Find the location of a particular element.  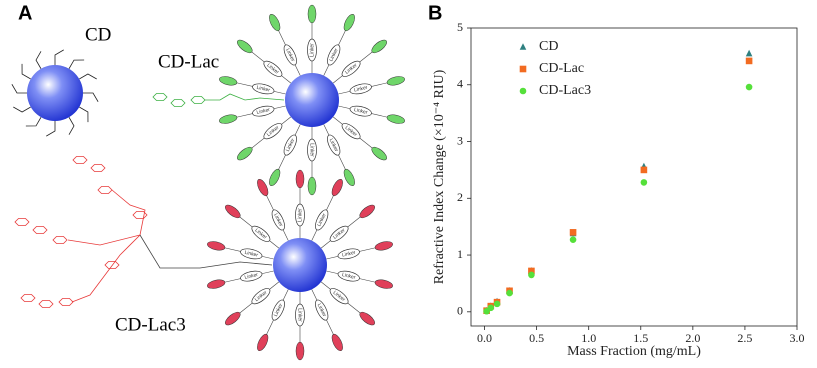

legend-label: CD-Lac3 is located at coordinates (565, 90).